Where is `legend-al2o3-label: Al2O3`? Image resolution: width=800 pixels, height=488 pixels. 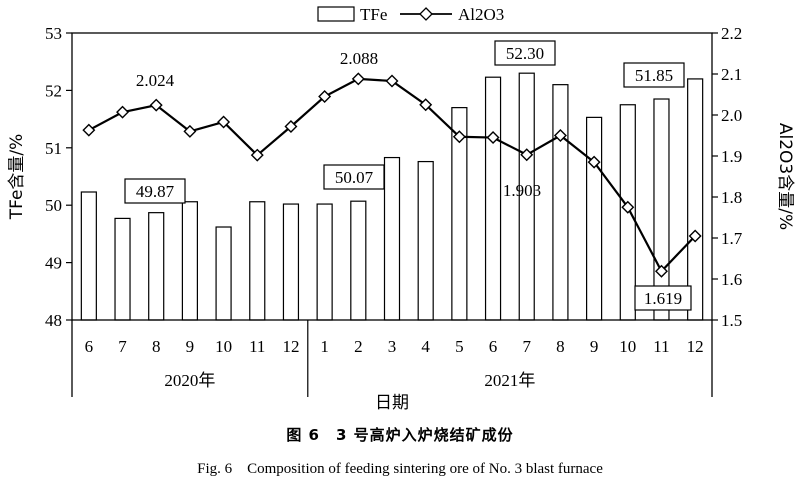
legend-al2o3-label: Al2O3 is located at coordinates (481, 14).